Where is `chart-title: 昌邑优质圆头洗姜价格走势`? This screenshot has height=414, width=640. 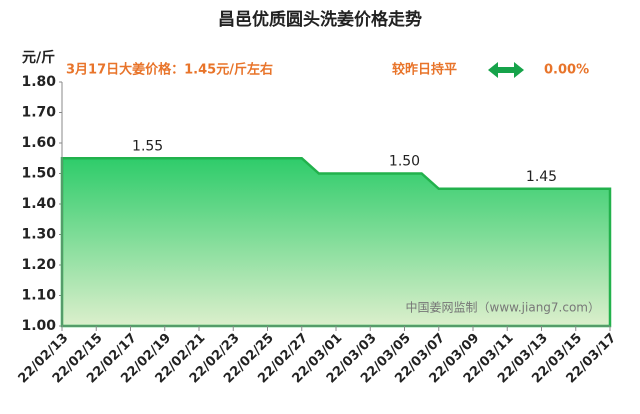
chart-title: 昌邑优质圆头洗姜价格走势 is located at coordinates (320, 19).